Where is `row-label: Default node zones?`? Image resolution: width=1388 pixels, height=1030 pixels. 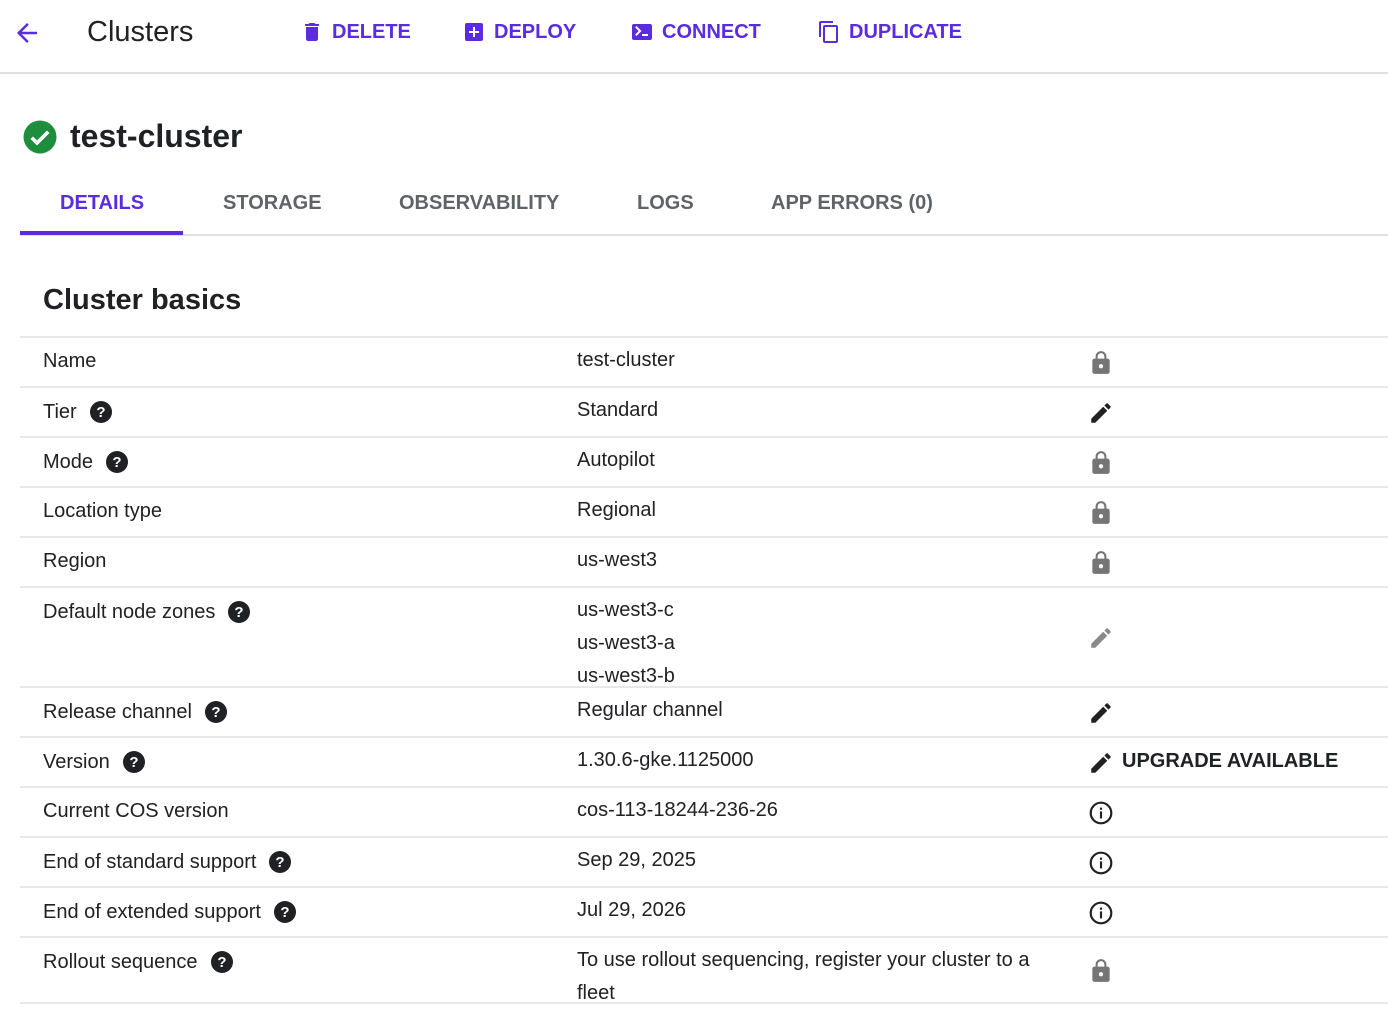
row-label: Default node zones? is located at coordinates (147, 612).